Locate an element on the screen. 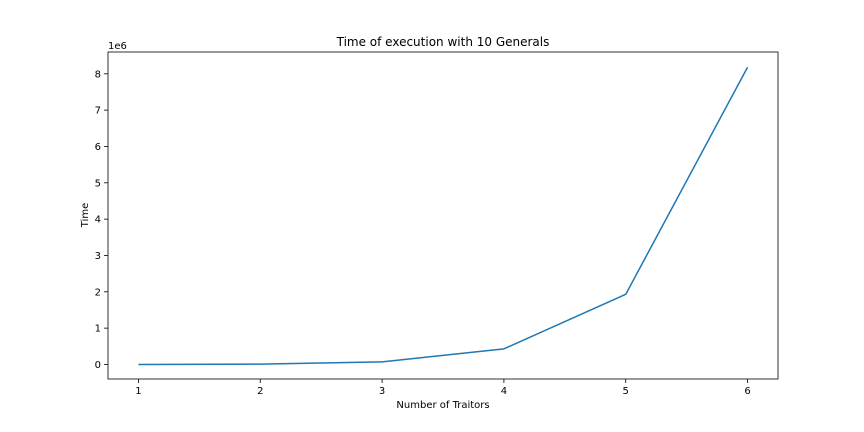 This screenshot has height=432, width=864. y-offset-label: 1e6 is located at coordinates (117, 46).